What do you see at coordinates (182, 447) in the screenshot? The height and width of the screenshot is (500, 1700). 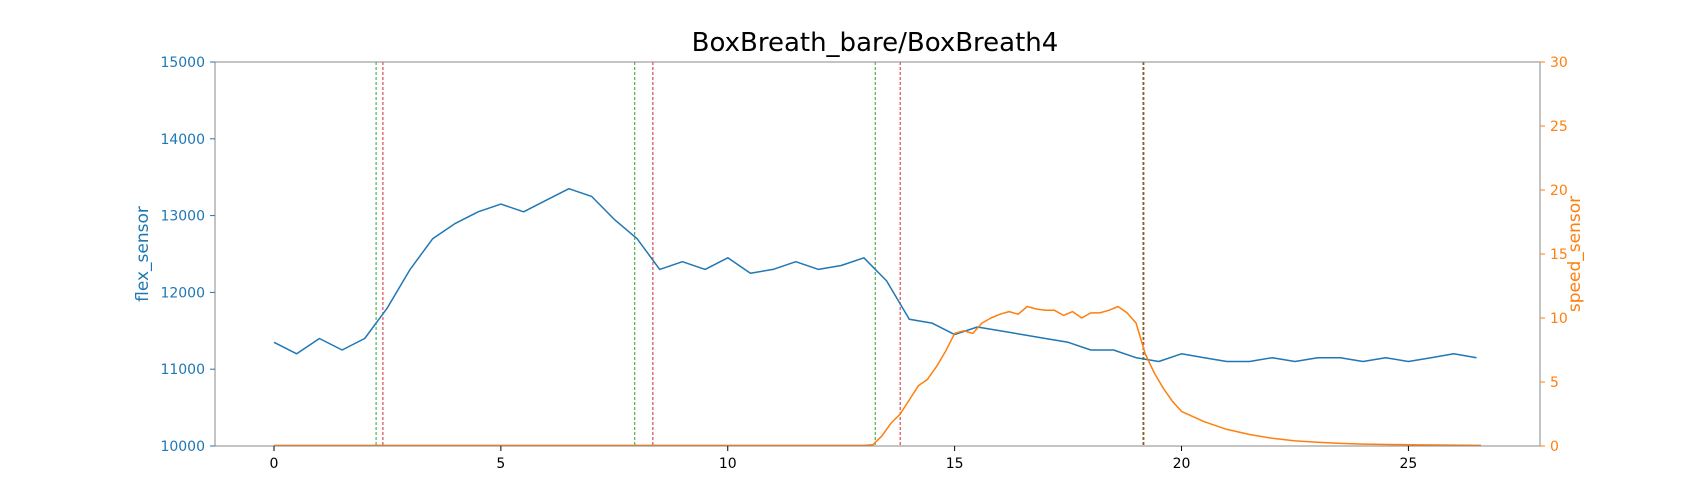 I see `y-tick-label-left: 10000` at bounding box center [182, 447].